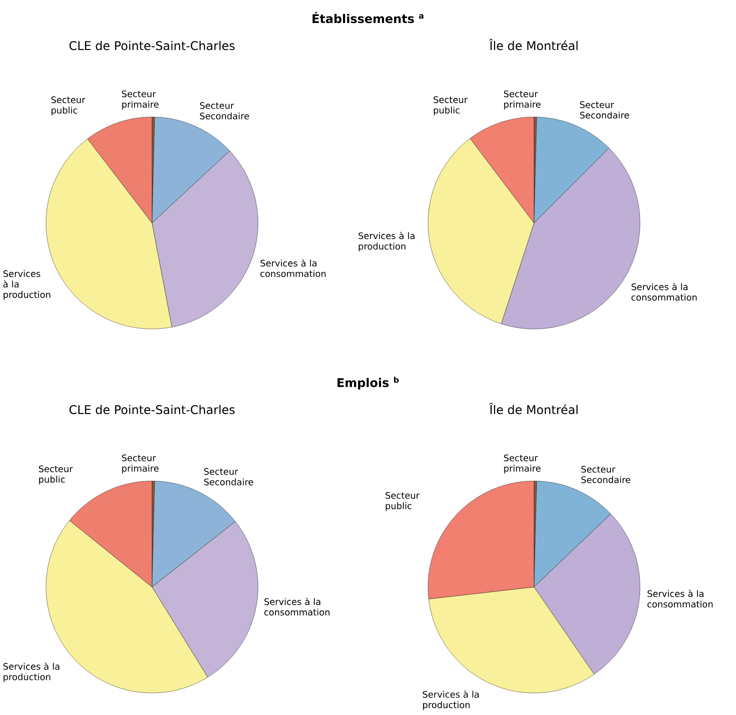 This screenshot has height=715, width=736. What do you see at coordinates (368, 383) in the screenshot?
I see `text: Emplois $^{b}$` at bounding box center [368, 383].